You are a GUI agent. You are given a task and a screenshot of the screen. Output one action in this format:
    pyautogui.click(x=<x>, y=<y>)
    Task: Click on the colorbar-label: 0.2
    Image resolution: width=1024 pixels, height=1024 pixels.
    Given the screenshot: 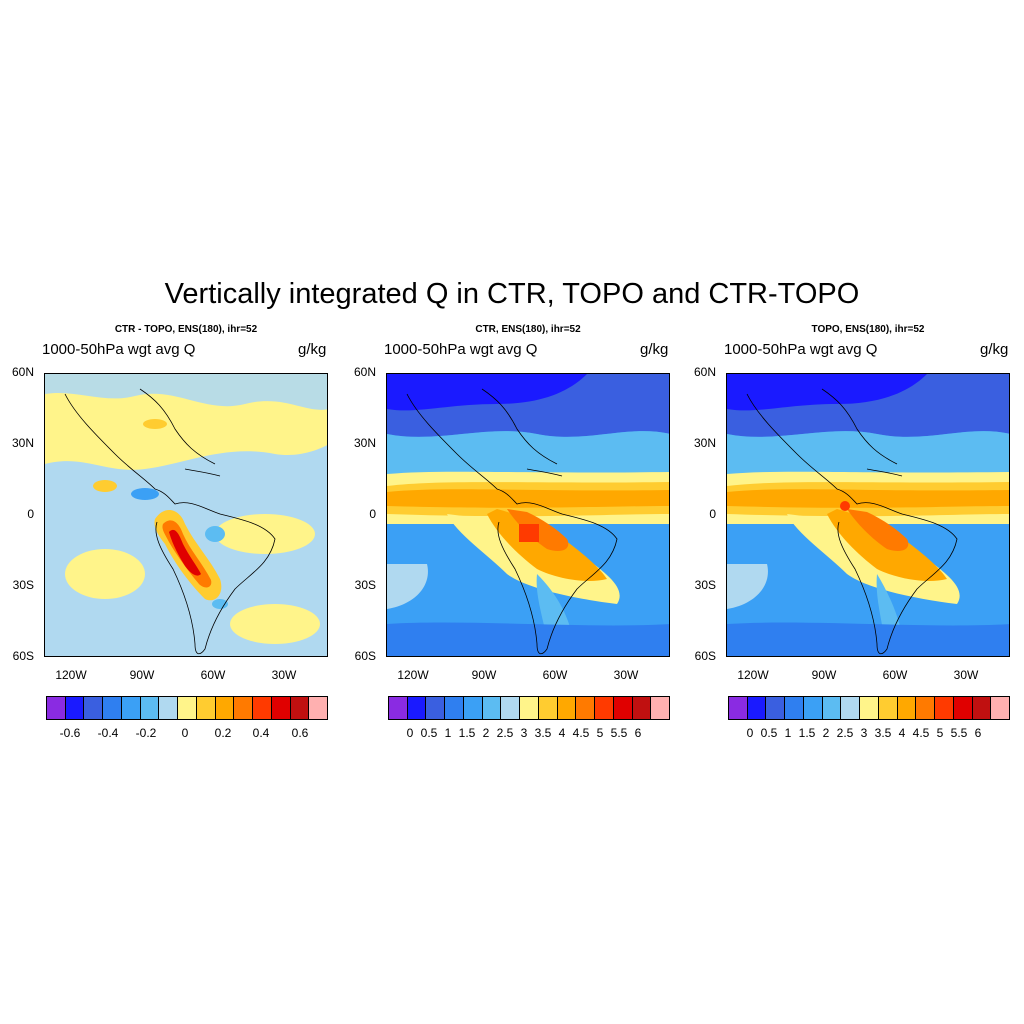 What is the action you would take?
    pyautogui.click(x=223, y=733)
    